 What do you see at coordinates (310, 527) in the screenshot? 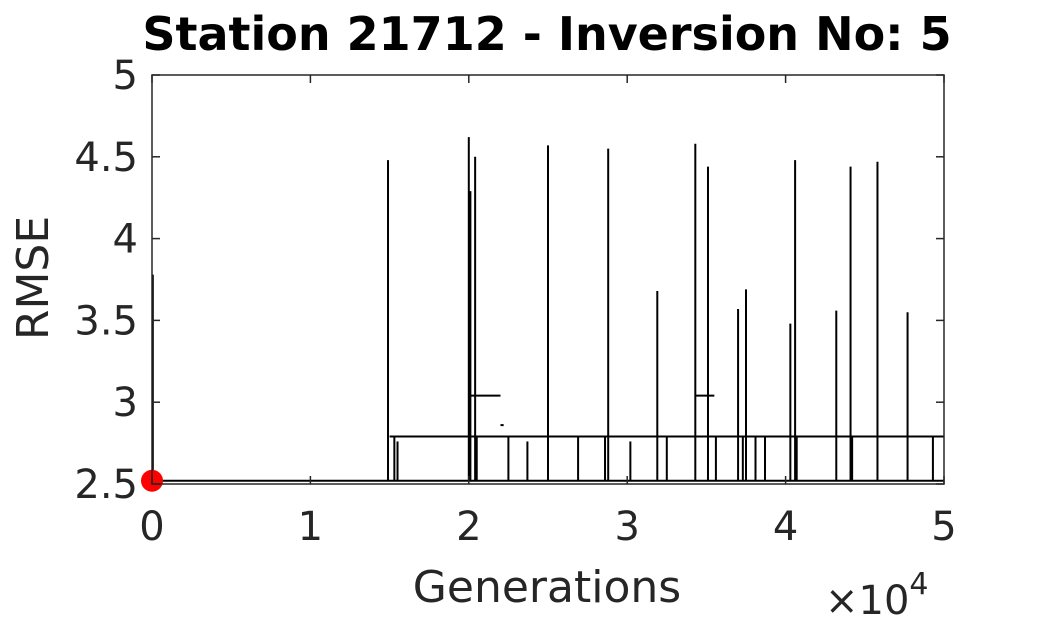
I see `x-tick-label: 1` at bounding box center [310, 527].